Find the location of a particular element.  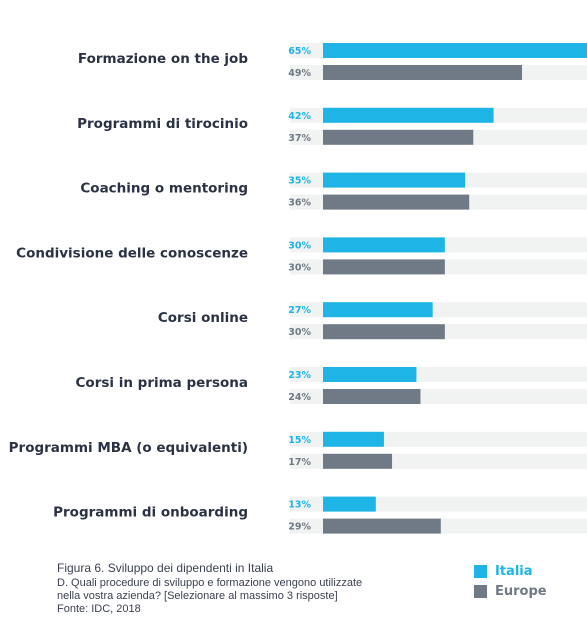

value-label-italia: 15% is located at coordinates (299, 440).